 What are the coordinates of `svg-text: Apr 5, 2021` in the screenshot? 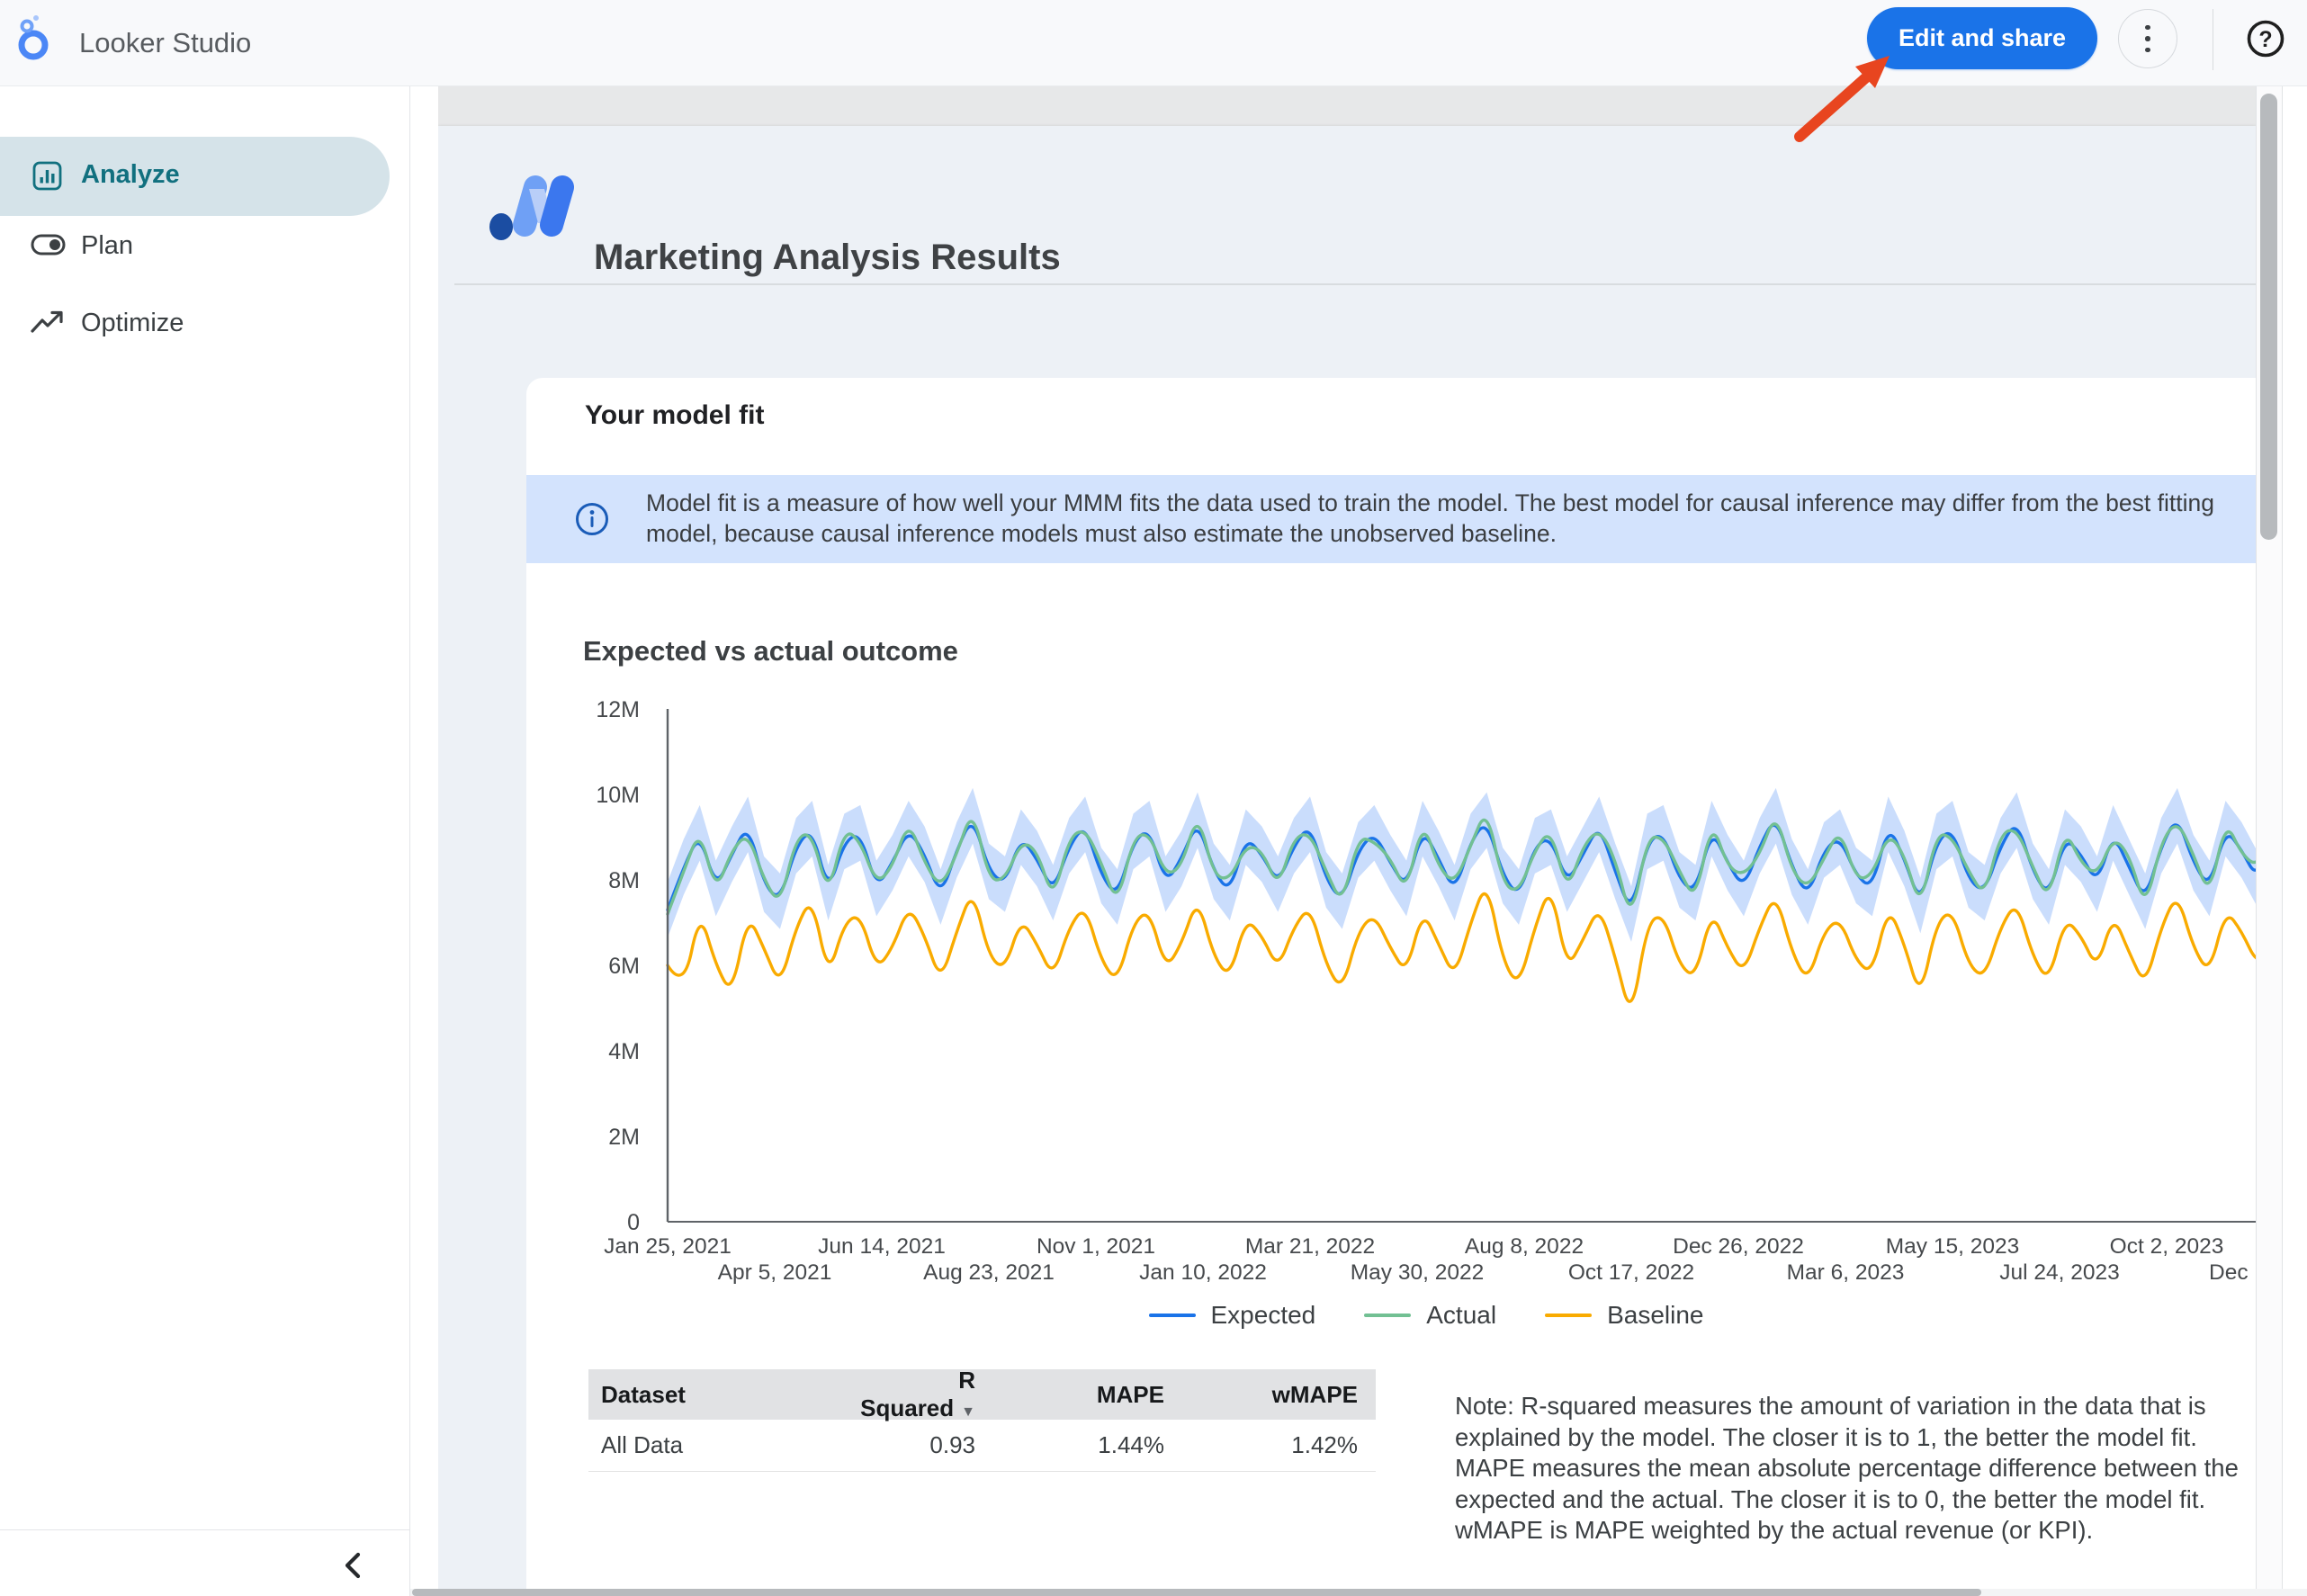 It's located at (775, 1272).